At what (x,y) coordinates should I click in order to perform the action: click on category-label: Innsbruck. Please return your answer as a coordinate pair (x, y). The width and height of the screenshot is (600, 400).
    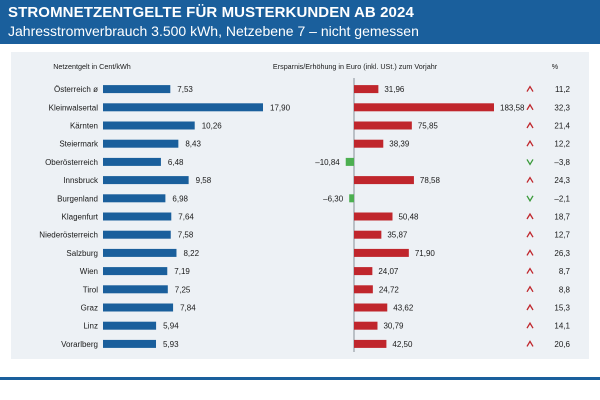
    Looking at the image, I should click on (81, 180).